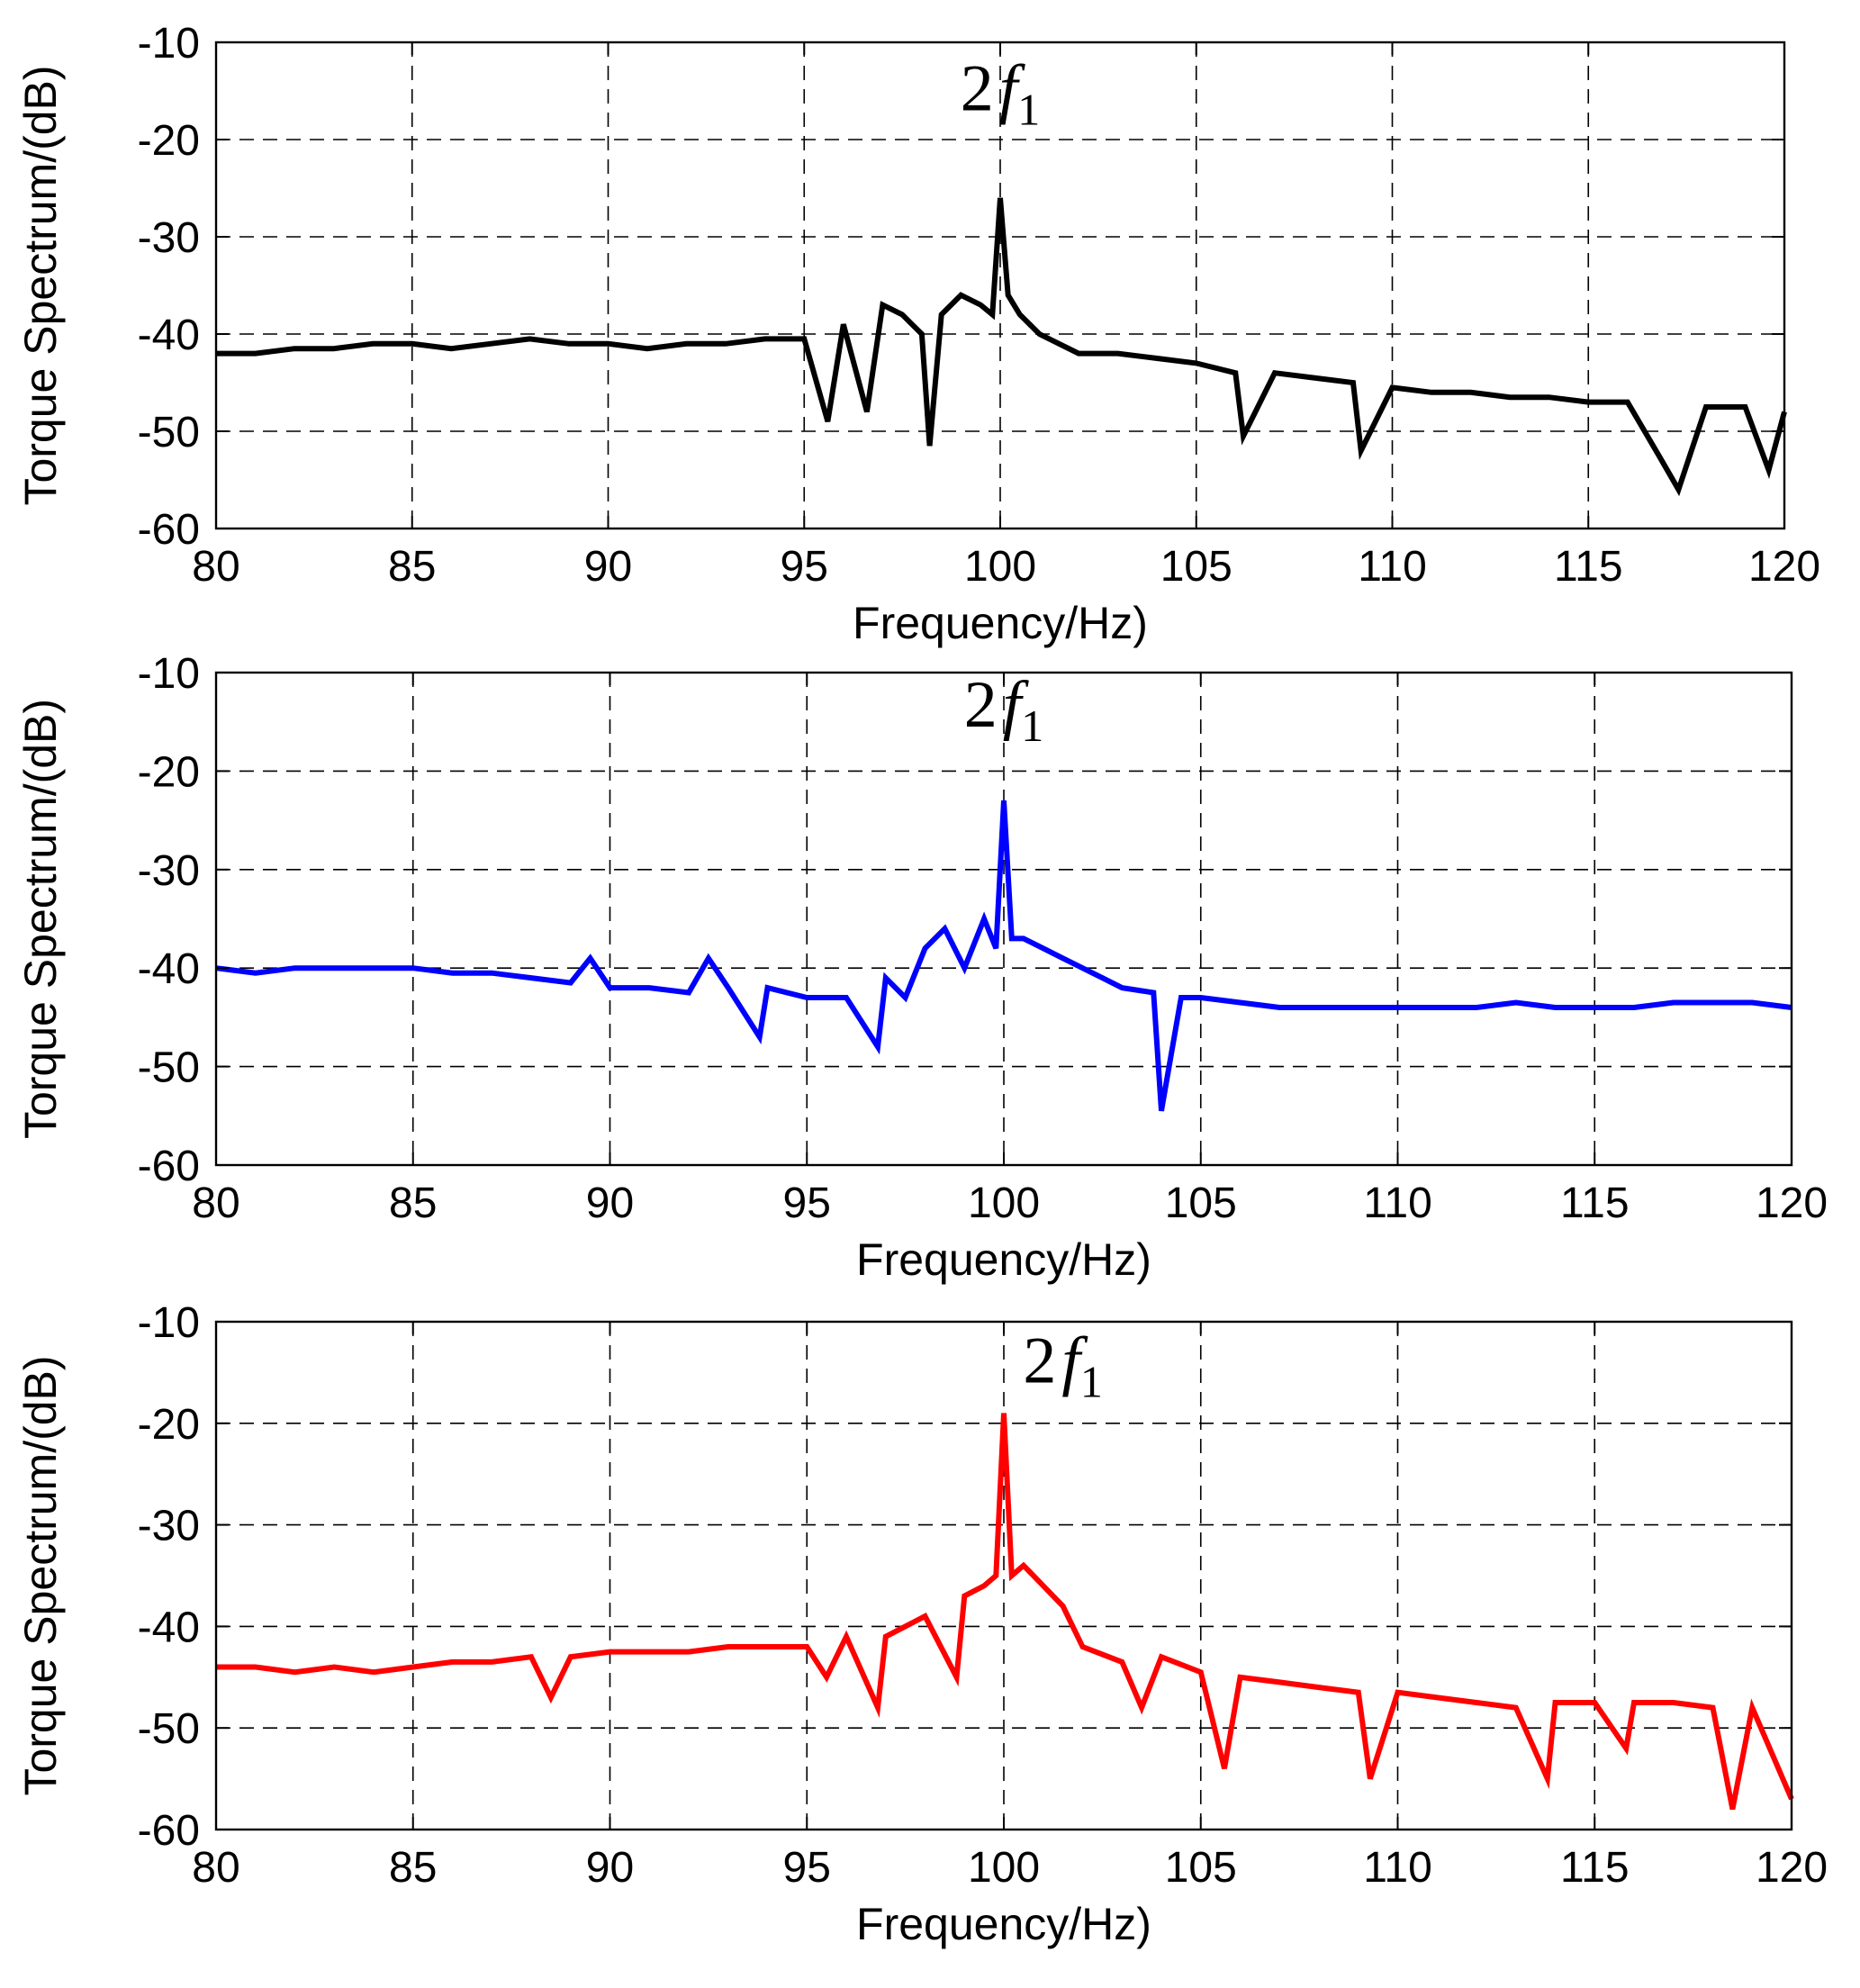 This screenshot has height=1988, width=1860. Describe the element at coordinates (1004, 956) in the screenshot. I see `series-line-middle` at that location.